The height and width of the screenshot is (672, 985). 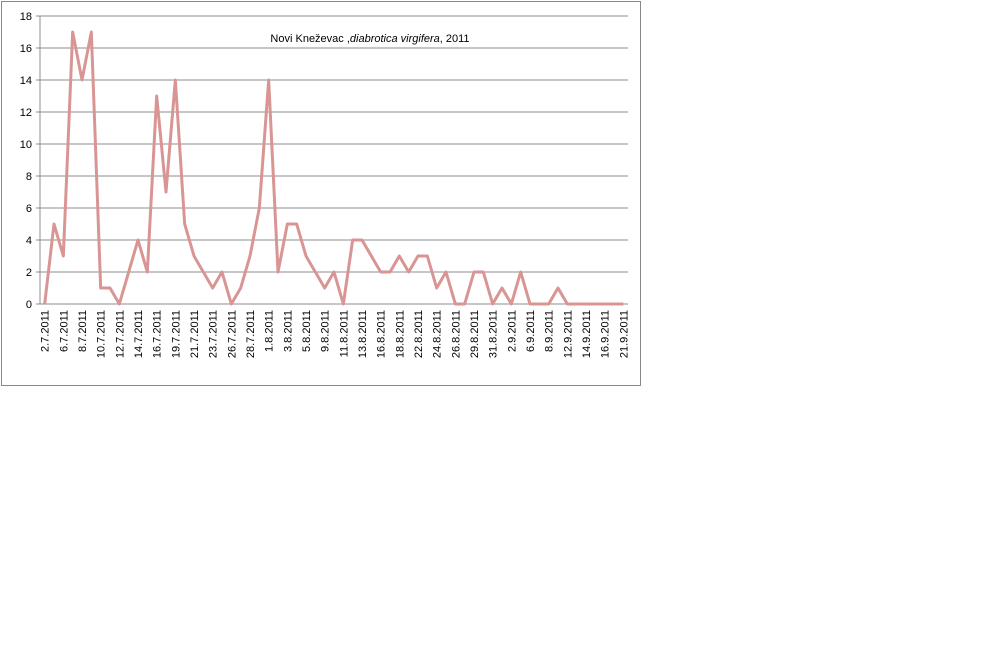 I want to click on y-tick-label: 10, so click(x=26, y=145).